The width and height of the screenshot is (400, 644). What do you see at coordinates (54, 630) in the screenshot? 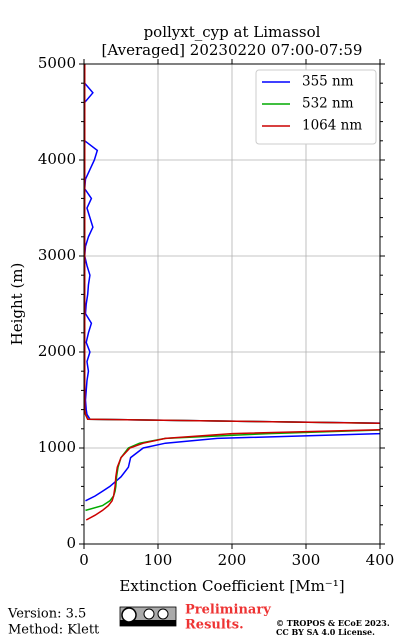
I see `method-text: Method: Klett` at bounding box center [54, 630].